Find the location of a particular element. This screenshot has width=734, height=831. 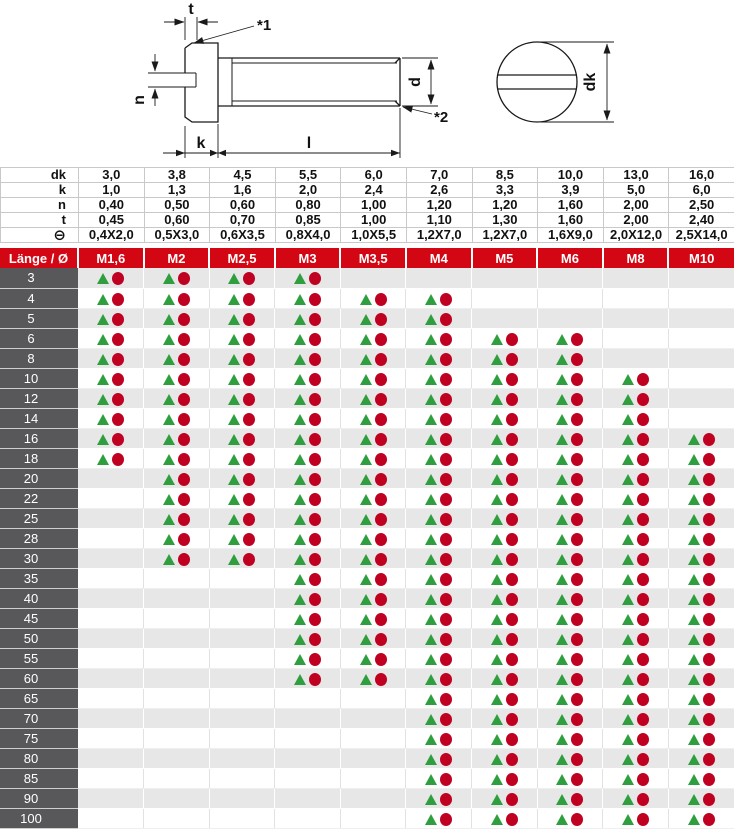

matrix-row: 28 is located at coordinates (367, 538).